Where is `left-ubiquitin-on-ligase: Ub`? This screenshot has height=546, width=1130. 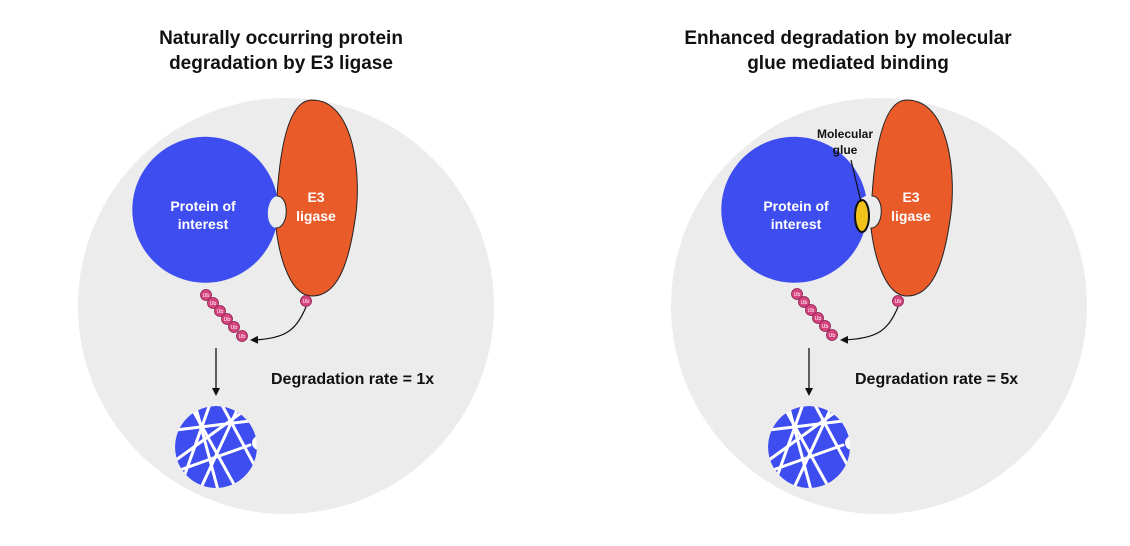 left-ubiquitin-on-ligase: Ub is located at coordinates (306, 301).